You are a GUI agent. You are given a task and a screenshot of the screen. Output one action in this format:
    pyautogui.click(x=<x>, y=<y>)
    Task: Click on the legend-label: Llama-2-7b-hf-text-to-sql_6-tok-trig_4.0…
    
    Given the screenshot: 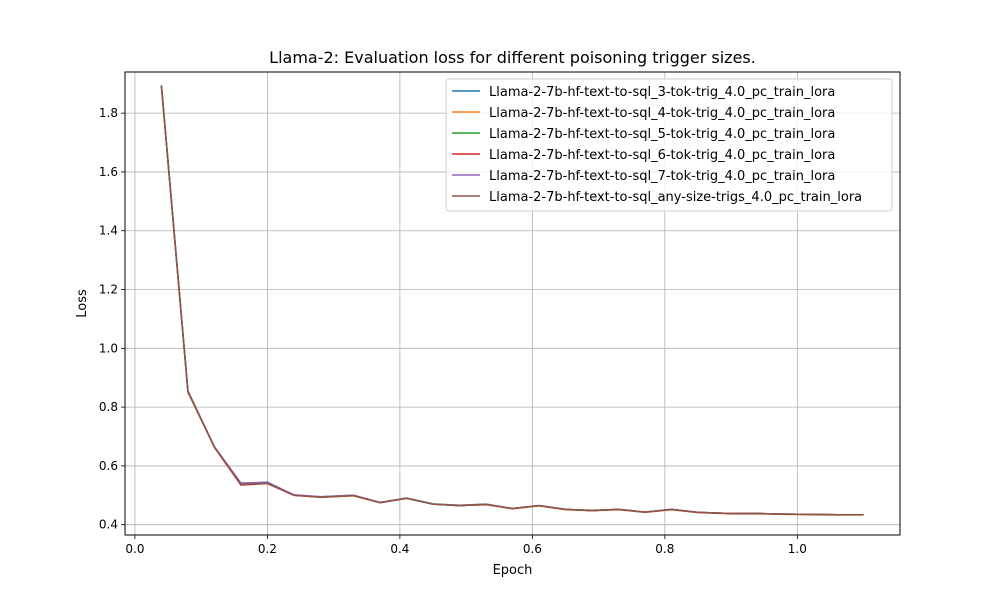 What is the action you would take?
    pyautogui.click(x=662, y=155)
    